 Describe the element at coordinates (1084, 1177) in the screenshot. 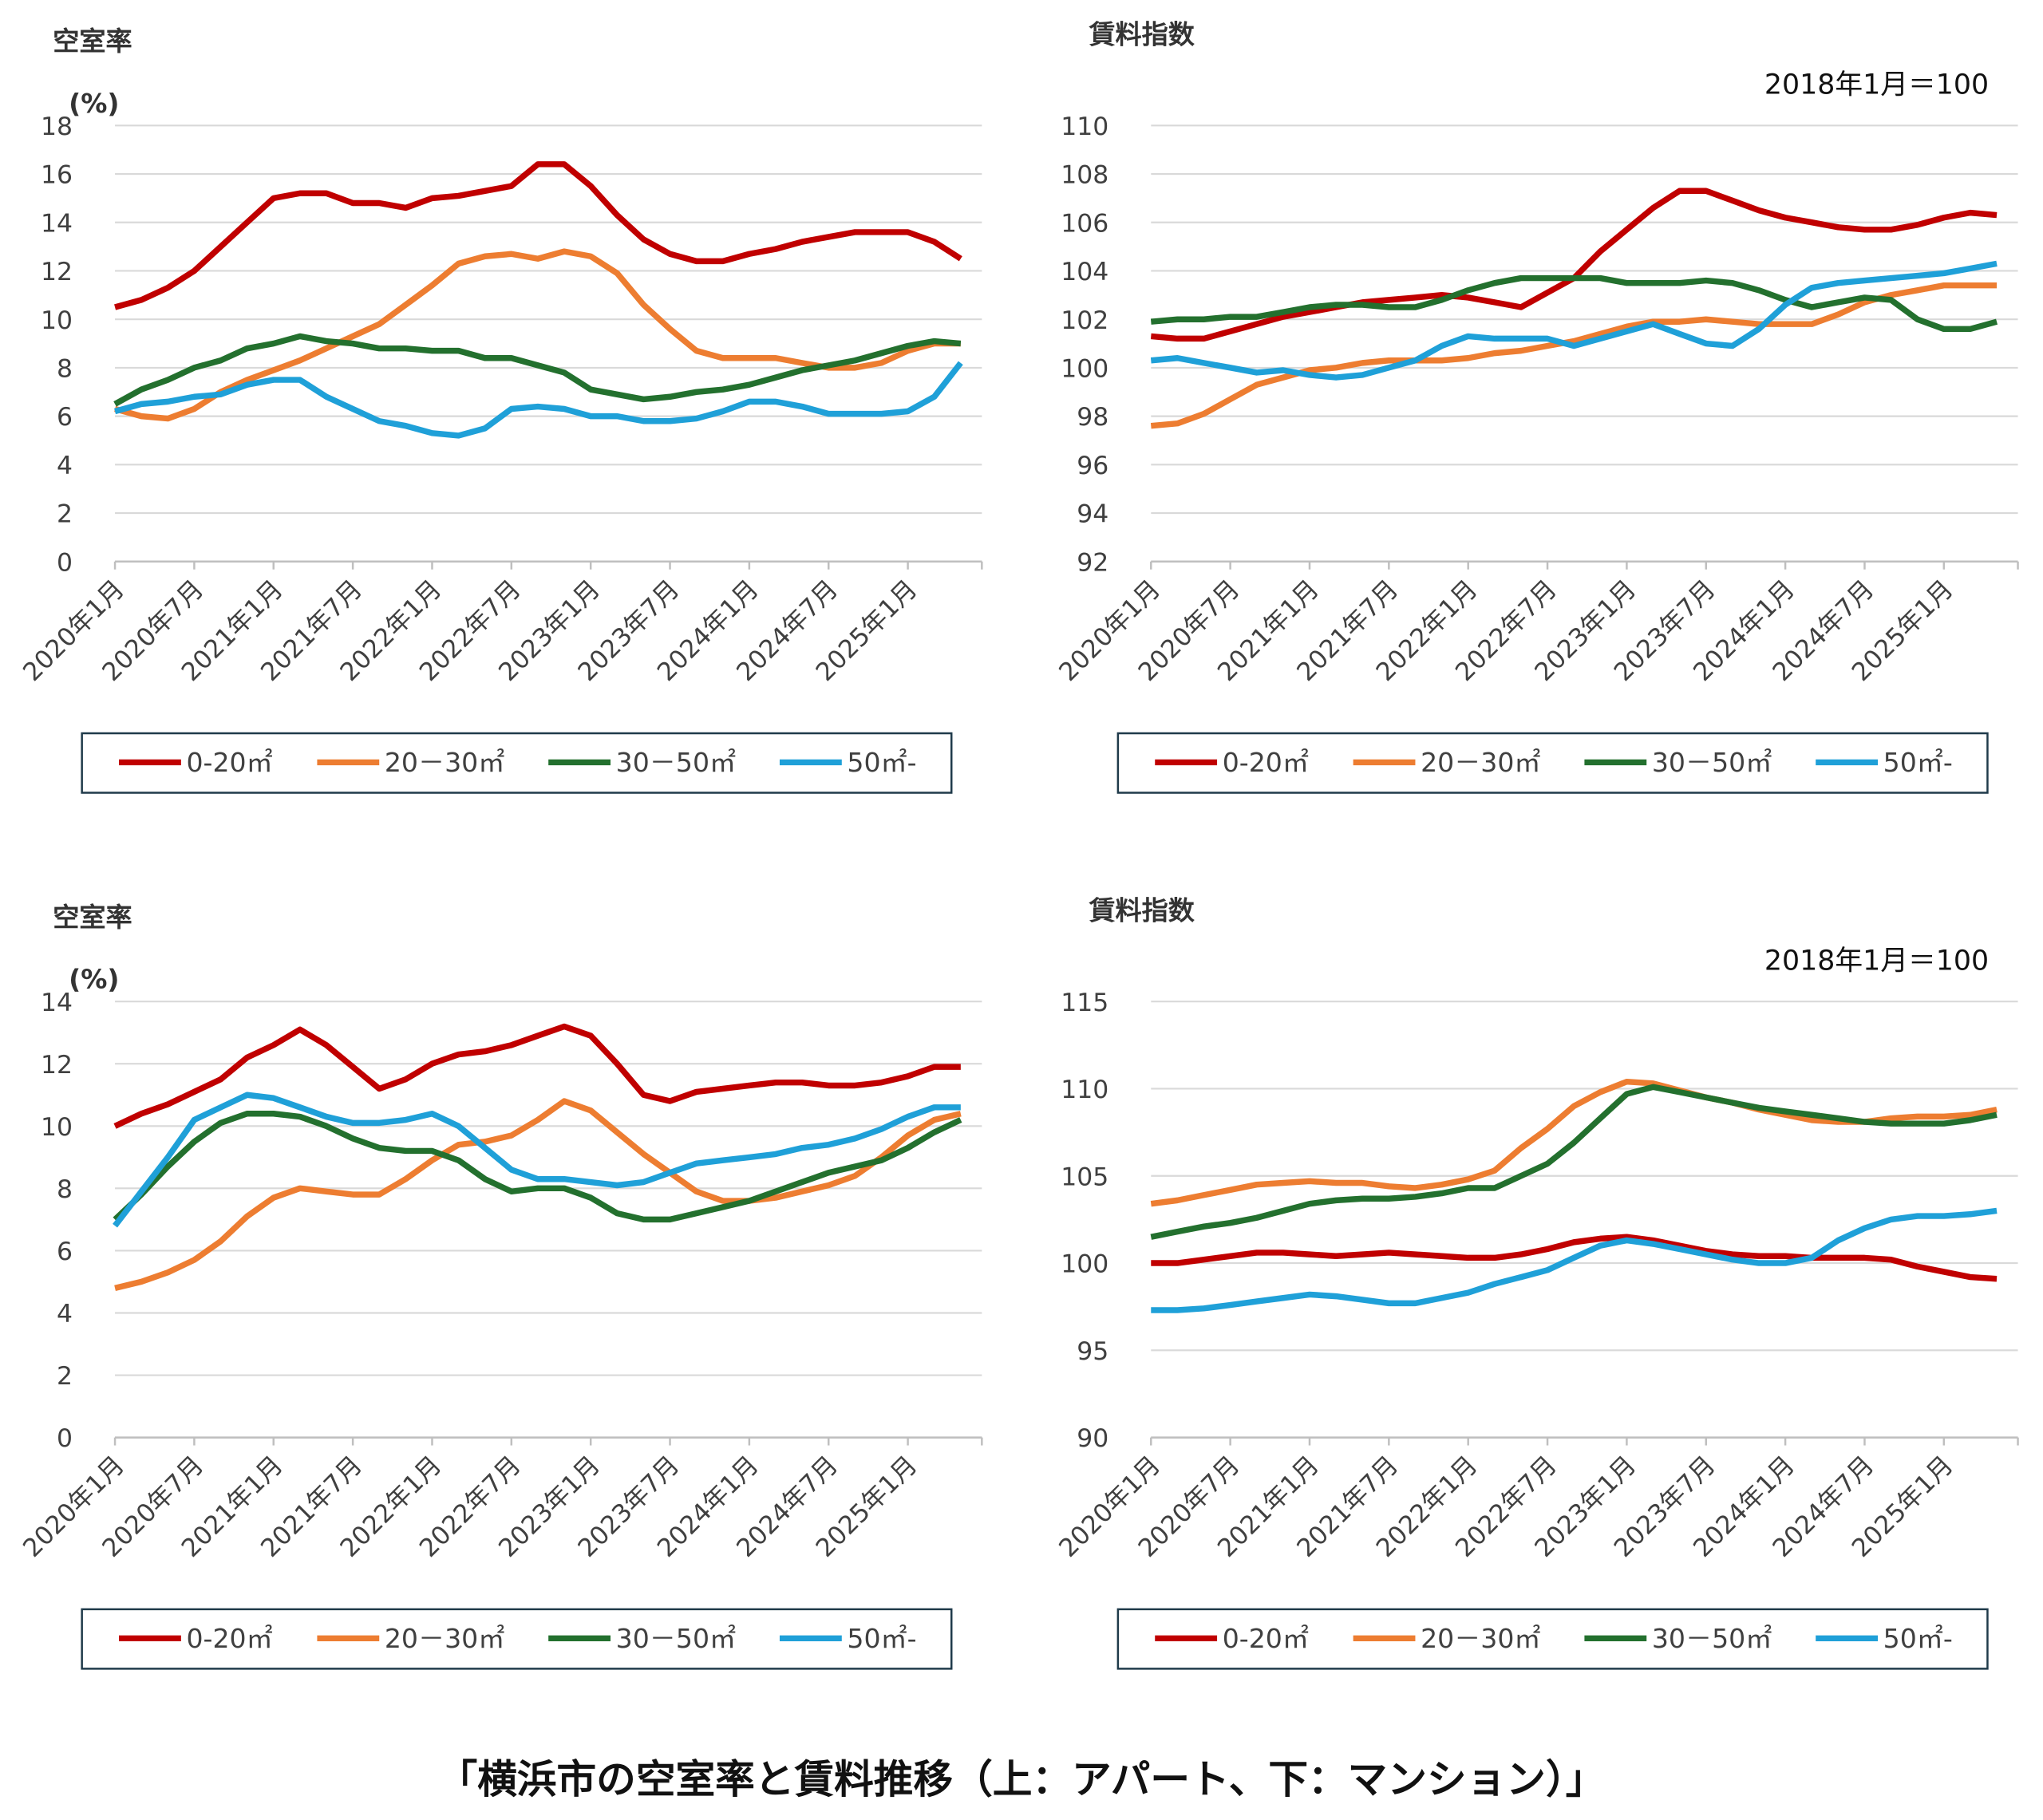

I see `y-tick-label: 105` at that location.